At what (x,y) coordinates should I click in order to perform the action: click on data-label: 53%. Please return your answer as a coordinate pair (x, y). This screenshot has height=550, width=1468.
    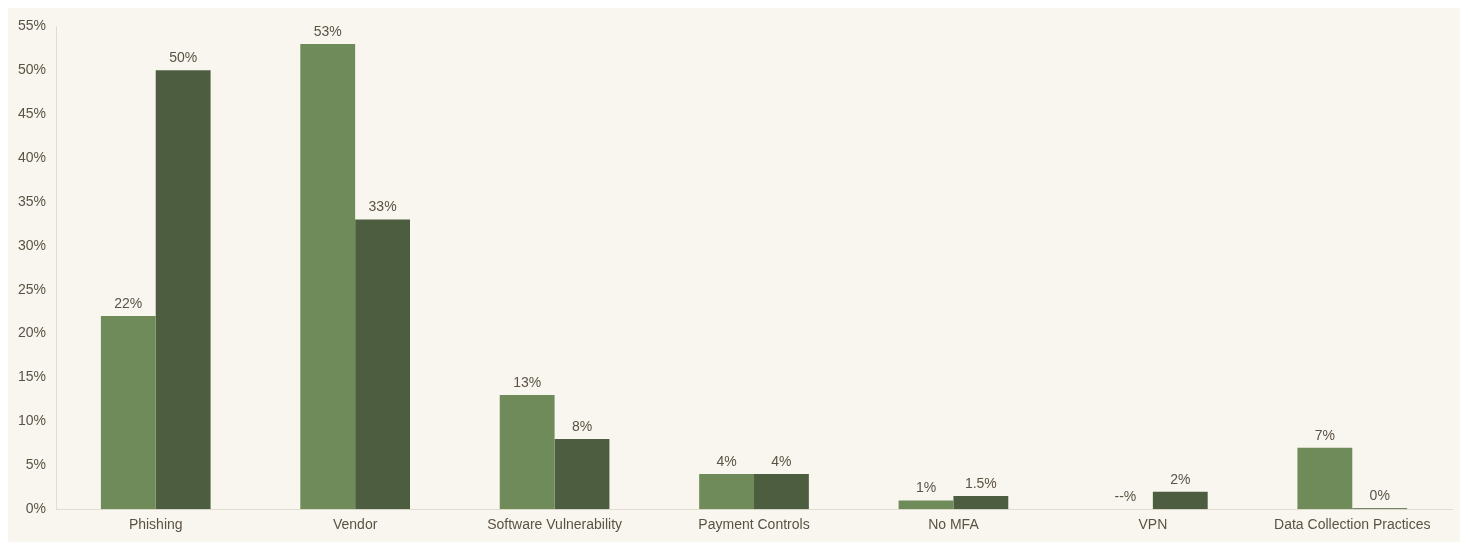
    Looking at the image, I should click on (327, 30).